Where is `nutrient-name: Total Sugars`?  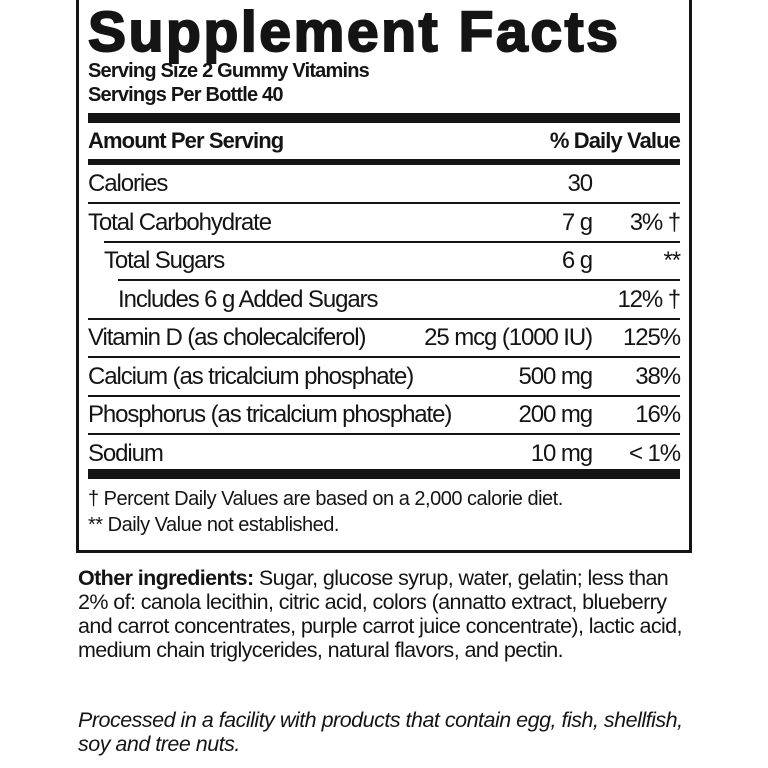 nutrient-name: Total Sugars is located at coordinates (164, 260).